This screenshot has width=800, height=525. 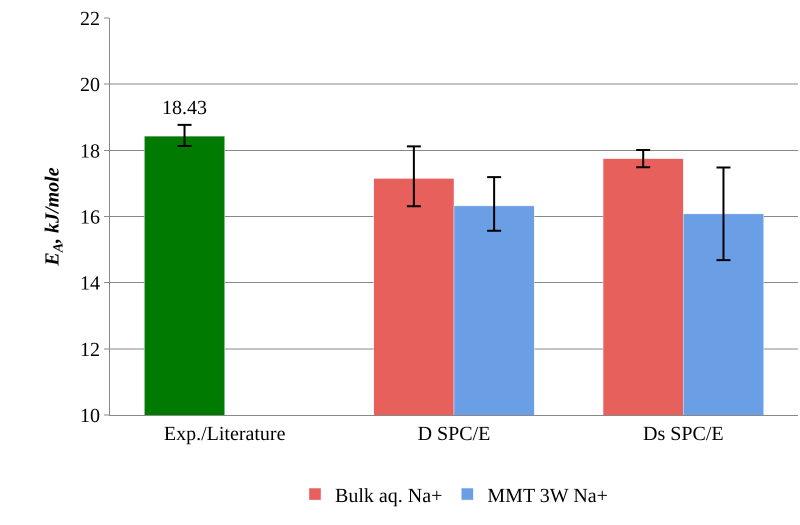 What do you see at coordinates (454, 434) in the screenshot?
I see `x-tick-label: D SPC/E` at bounding box center [454, 434].